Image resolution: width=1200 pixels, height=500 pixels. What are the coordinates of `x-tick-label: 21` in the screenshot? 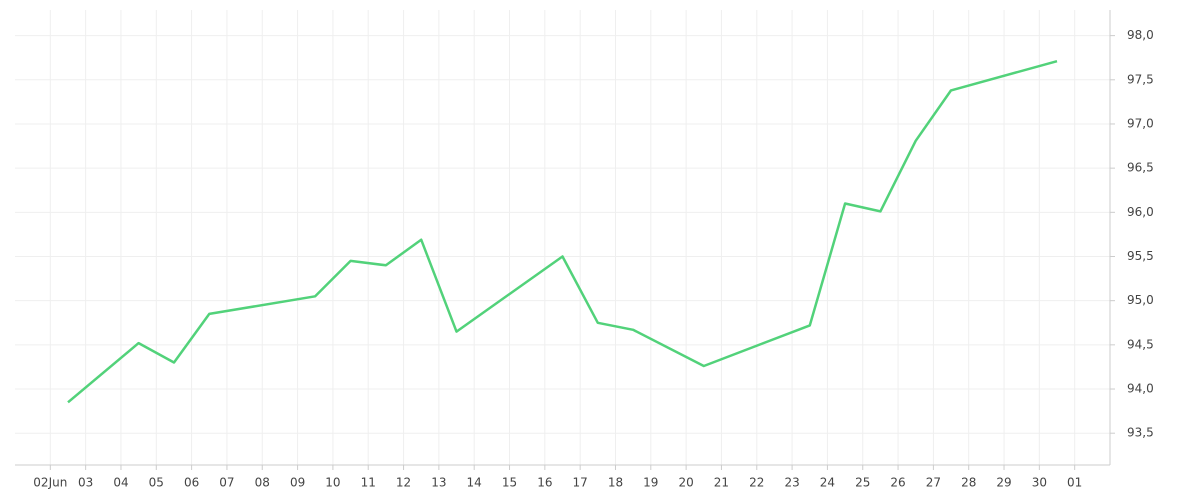 It's located at (721, 483).